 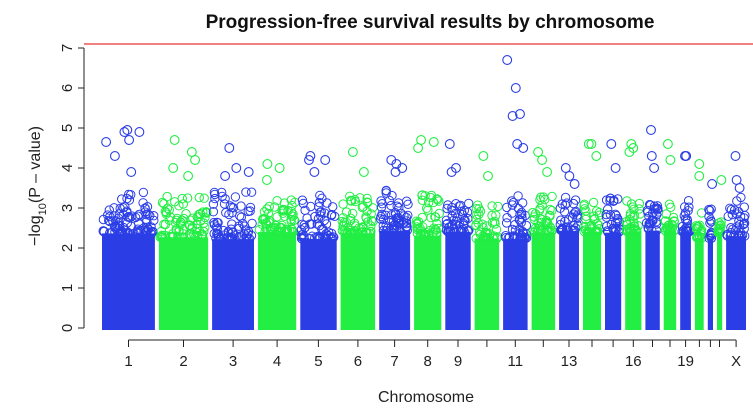 What do you see at coordinates (686, 240) in the screenshot?
I see `chromosome-19-points` at bounding box center [686, 240].